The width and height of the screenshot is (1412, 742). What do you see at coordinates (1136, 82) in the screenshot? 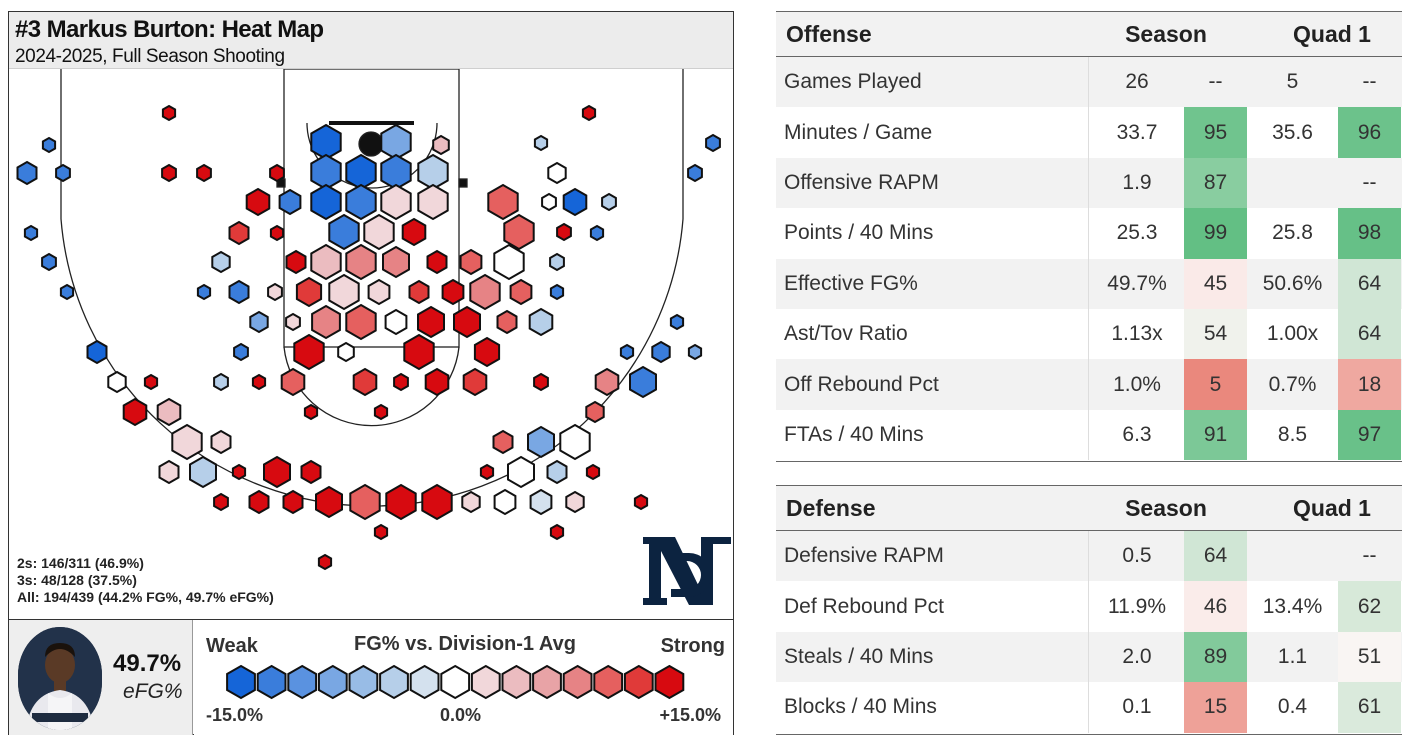
I see `season-value: 26` at bounding box center [1136, 82].